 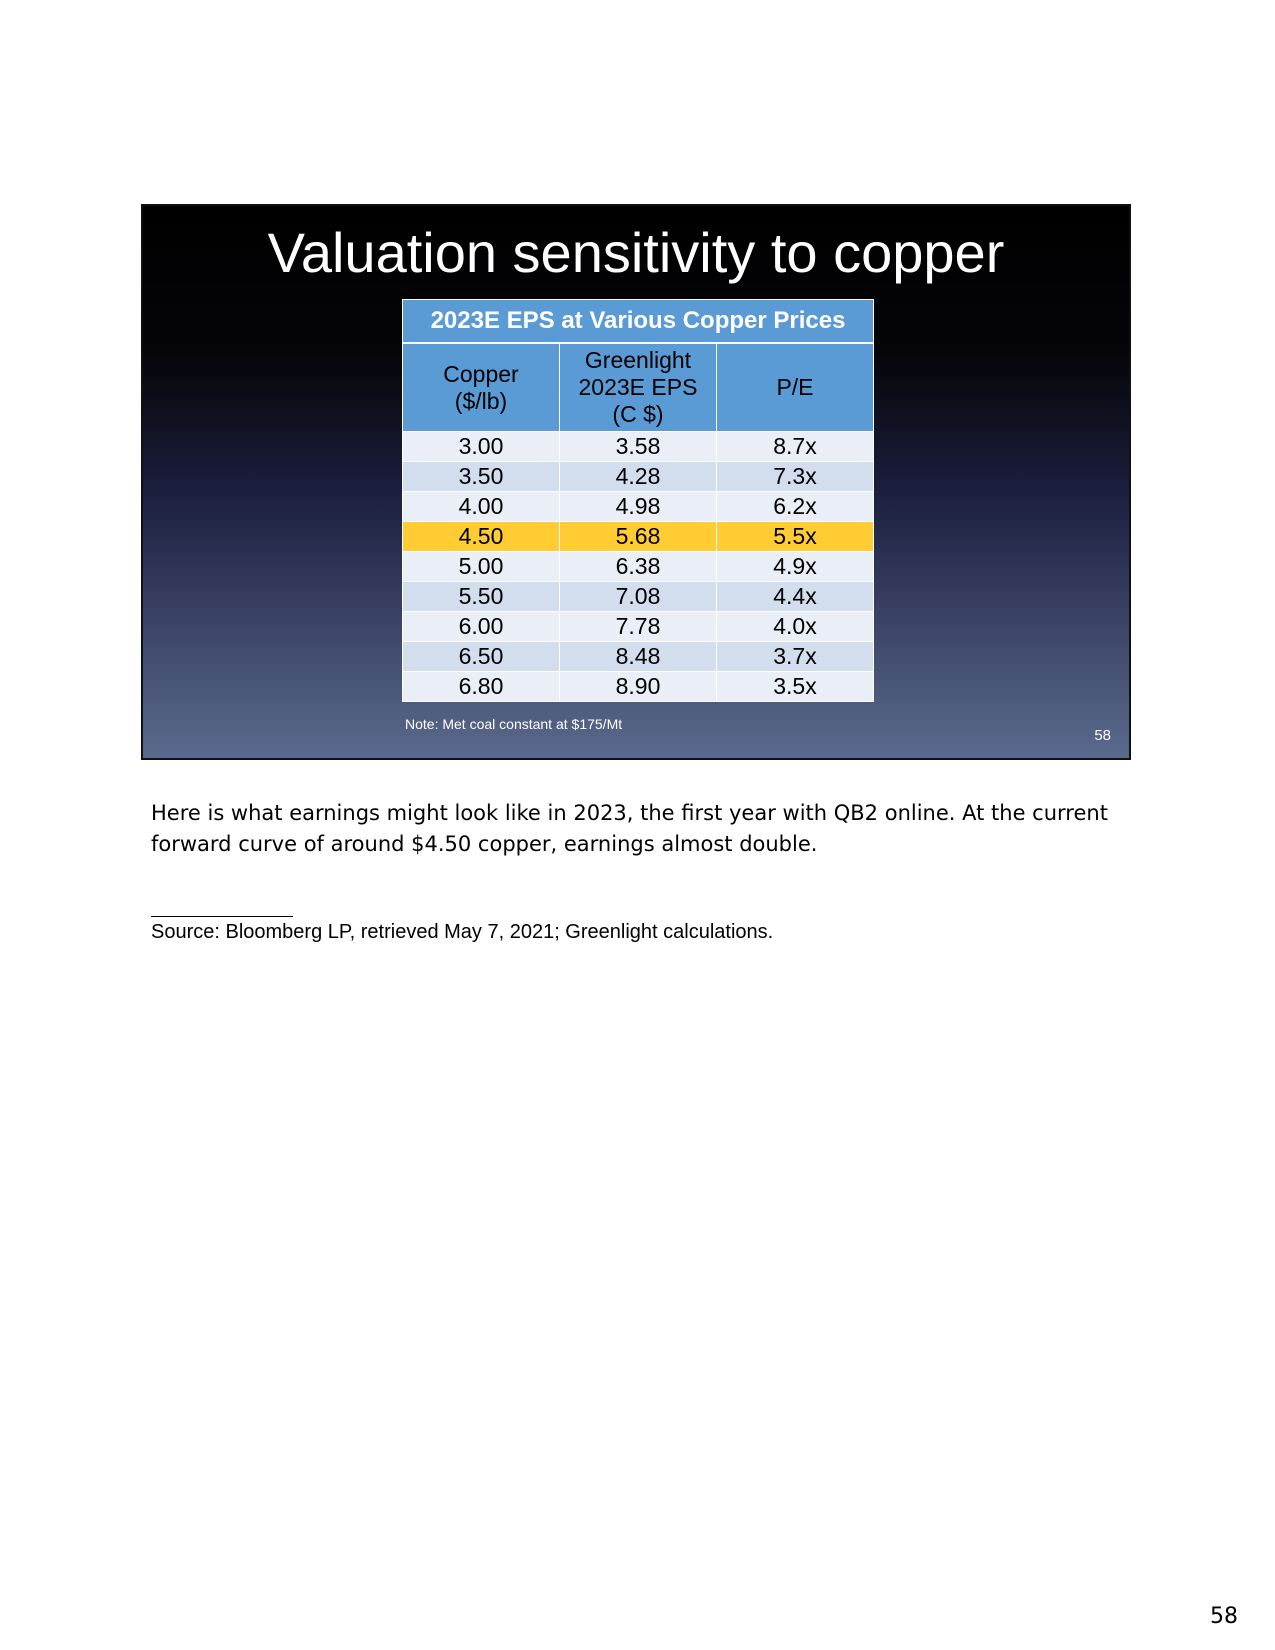 What do you see at coordinates (481, 686) in the screenshot?
I see `copper-cell: 6.80` at bounding box center [481, 686].